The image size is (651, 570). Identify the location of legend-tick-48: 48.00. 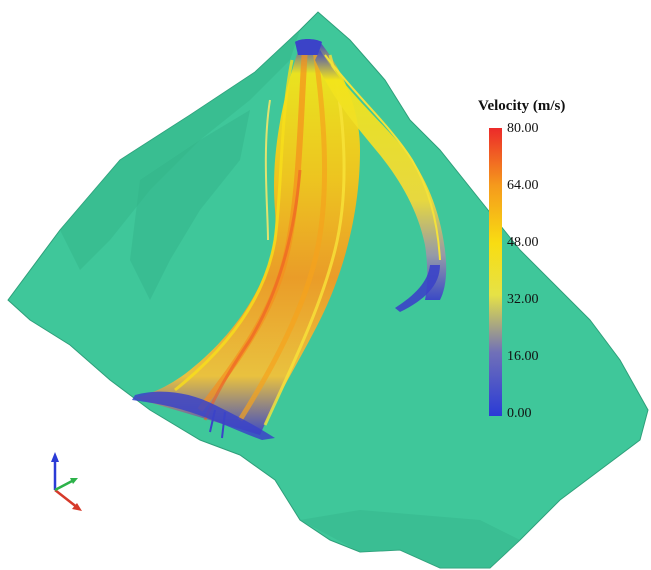
(523, 242).